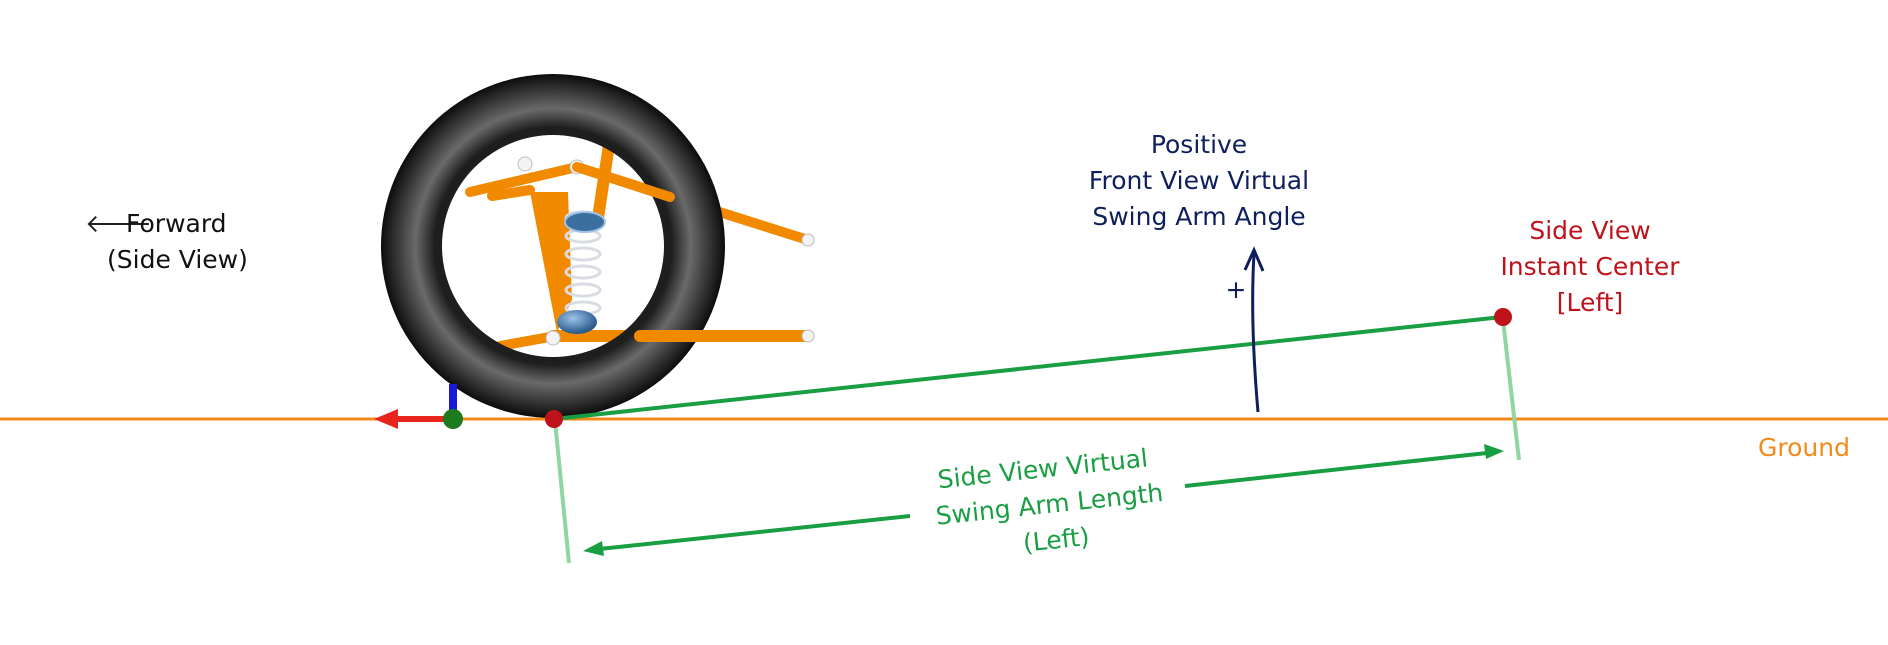 The width and height of the screenshot is (1888, 645). I want to click on damper-mount, so click(577, 322).